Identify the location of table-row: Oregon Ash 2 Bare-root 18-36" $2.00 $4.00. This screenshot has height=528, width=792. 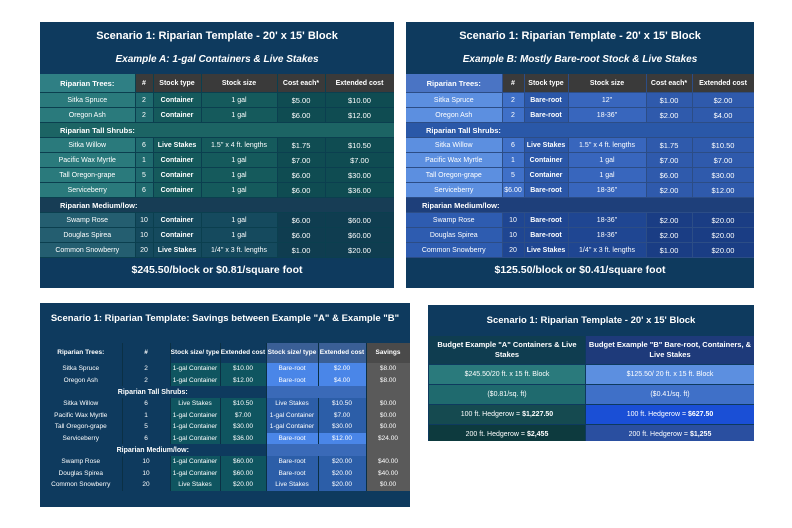
(580, 115).